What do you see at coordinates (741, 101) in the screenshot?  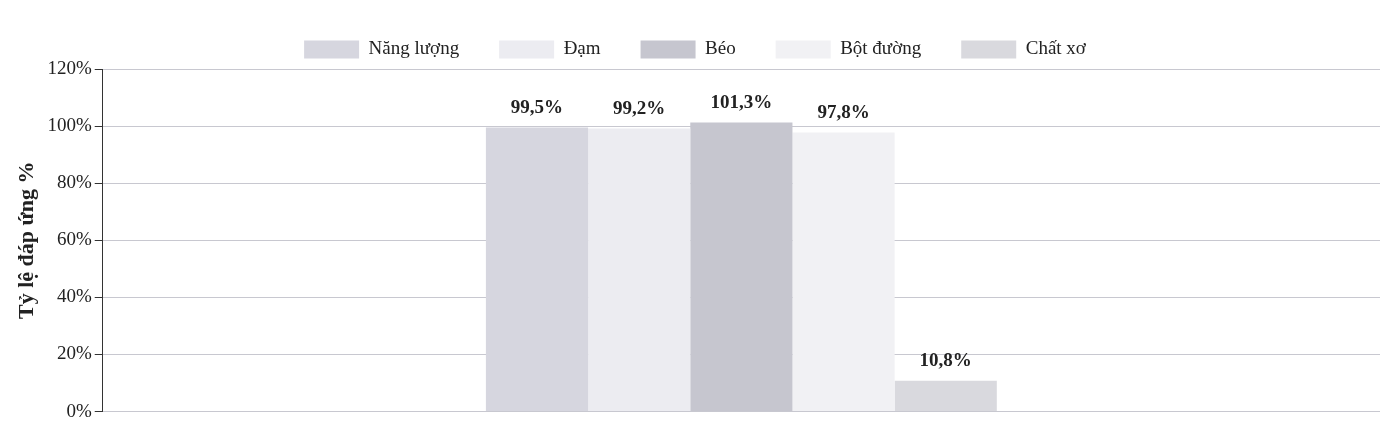 I see `data-label: 101,3%` at bounding box center [741, 101].